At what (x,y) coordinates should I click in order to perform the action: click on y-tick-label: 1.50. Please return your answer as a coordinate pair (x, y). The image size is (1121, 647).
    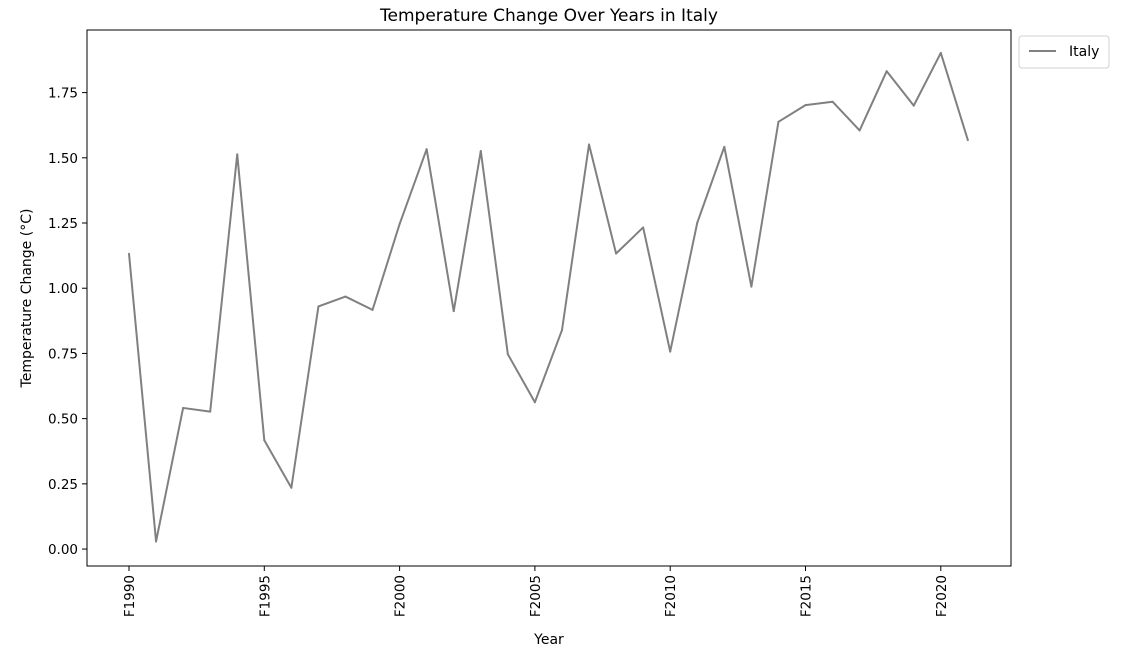
    Looking at the image, I should click on (63, 159).